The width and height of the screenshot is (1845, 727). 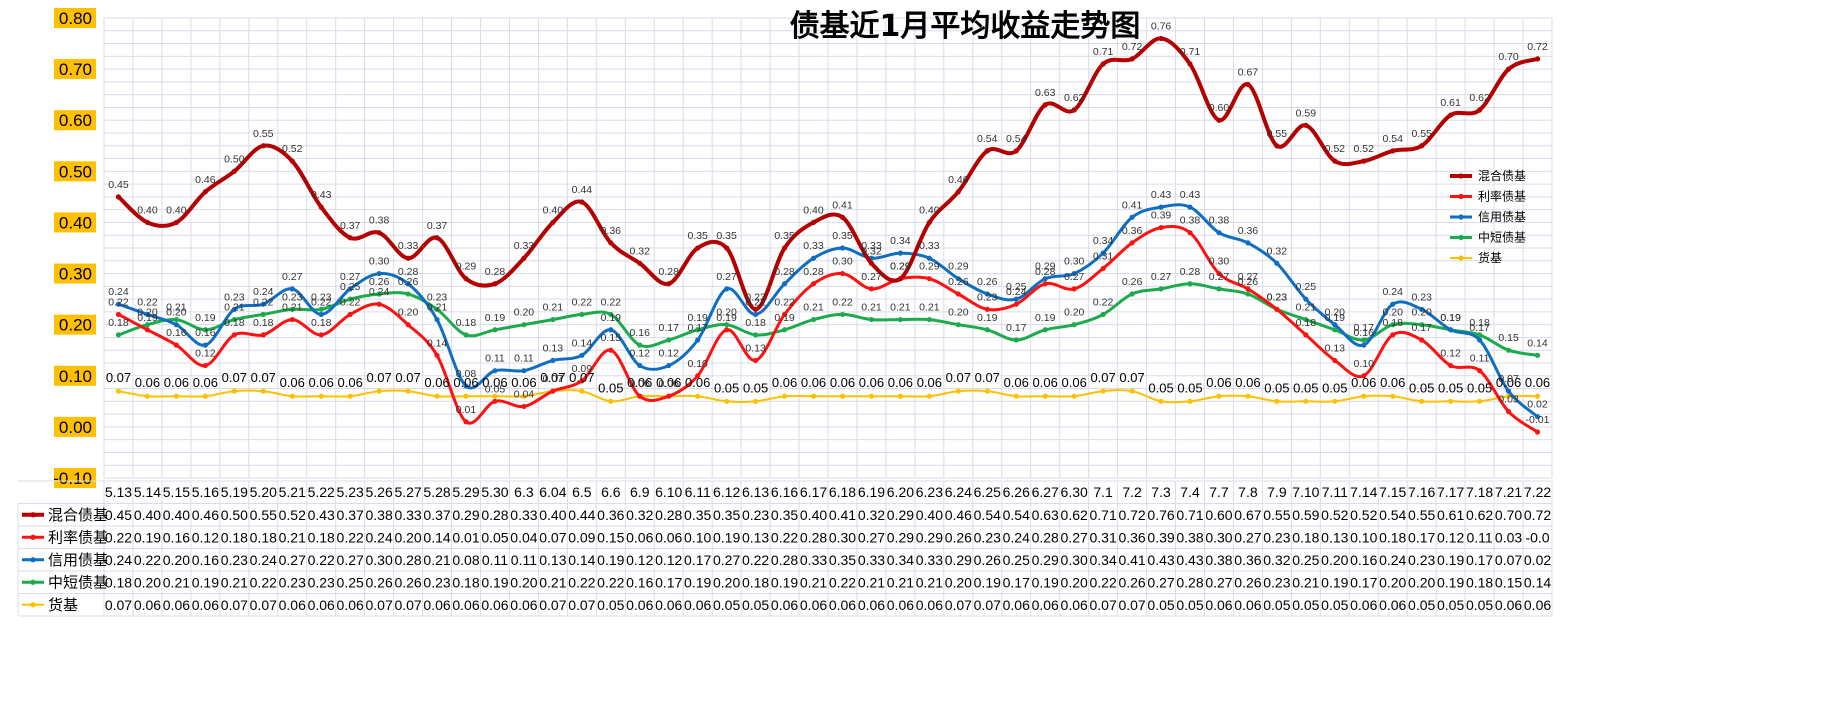 What do you see at coordinates (437, 226) in the screenshot?
I see `data-label: 0.37` at bounding box center [437, 226].